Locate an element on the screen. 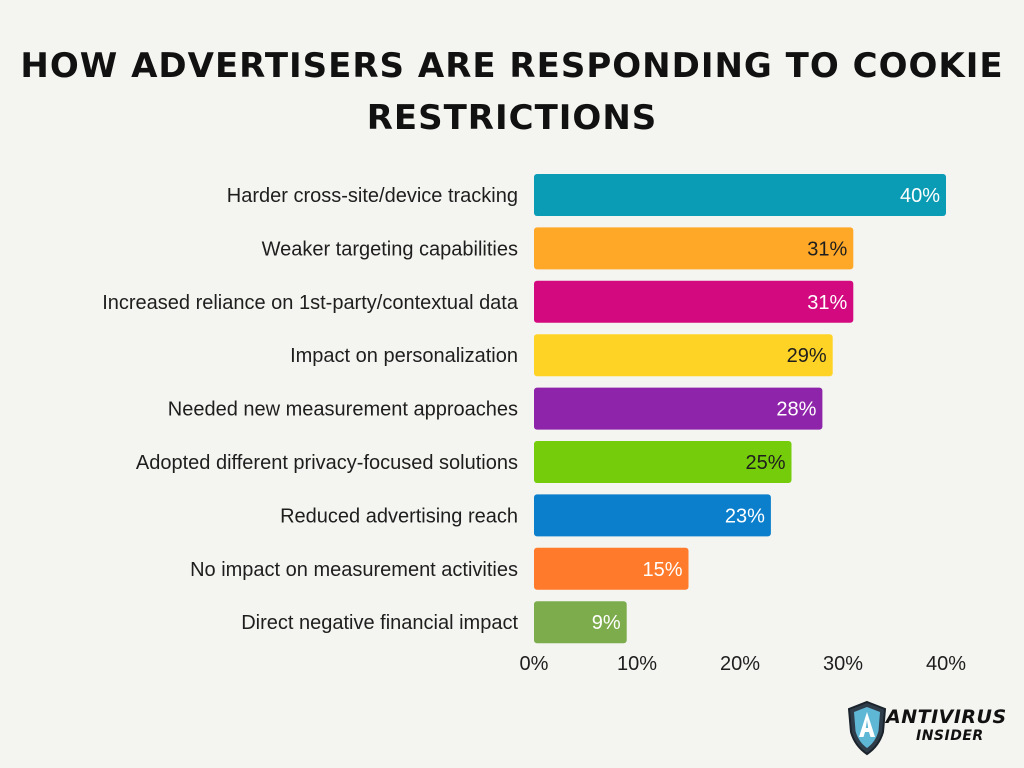  logo-wordmark-bottom: INSIDER is located at coordinates (950, 736).